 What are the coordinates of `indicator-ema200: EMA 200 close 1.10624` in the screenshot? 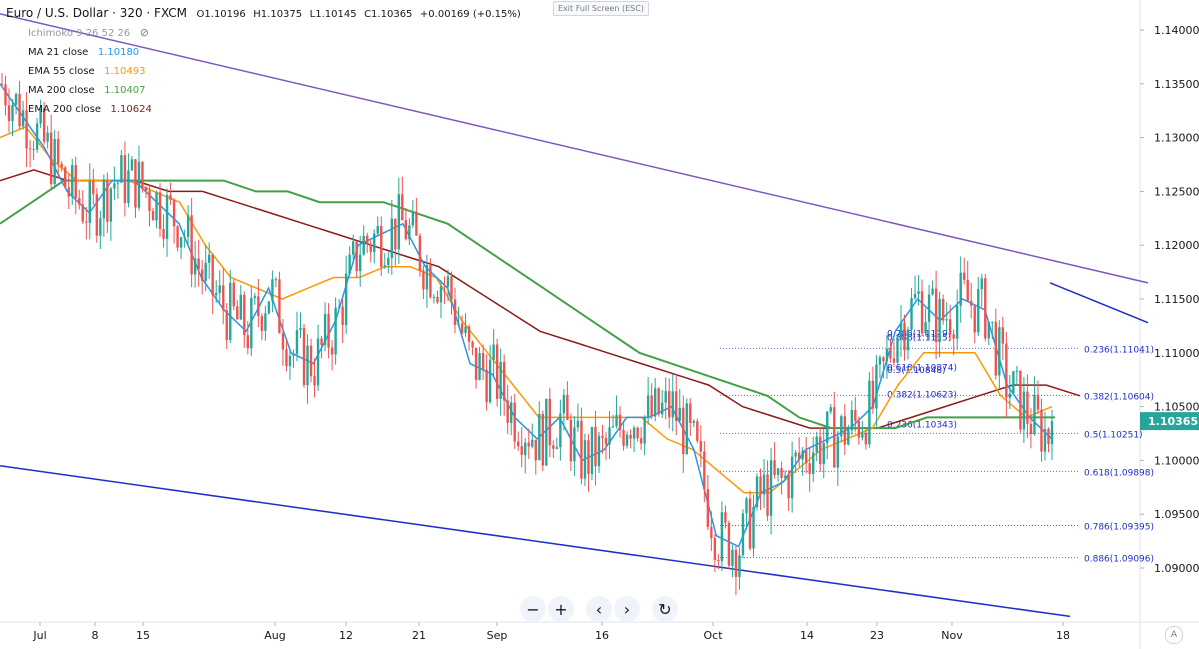 It's located at (90, 108).